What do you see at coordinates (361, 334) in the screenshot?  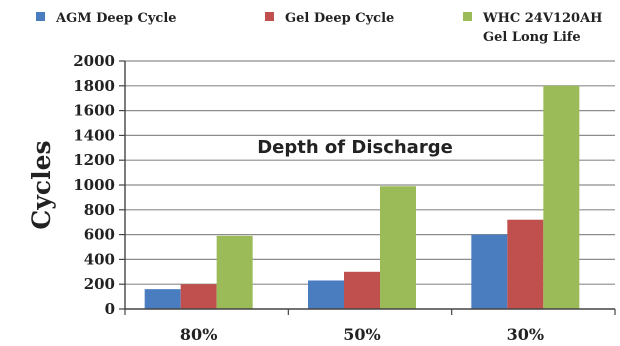 I see `x-tick-label: 50%` at bounding box center [361, 334].